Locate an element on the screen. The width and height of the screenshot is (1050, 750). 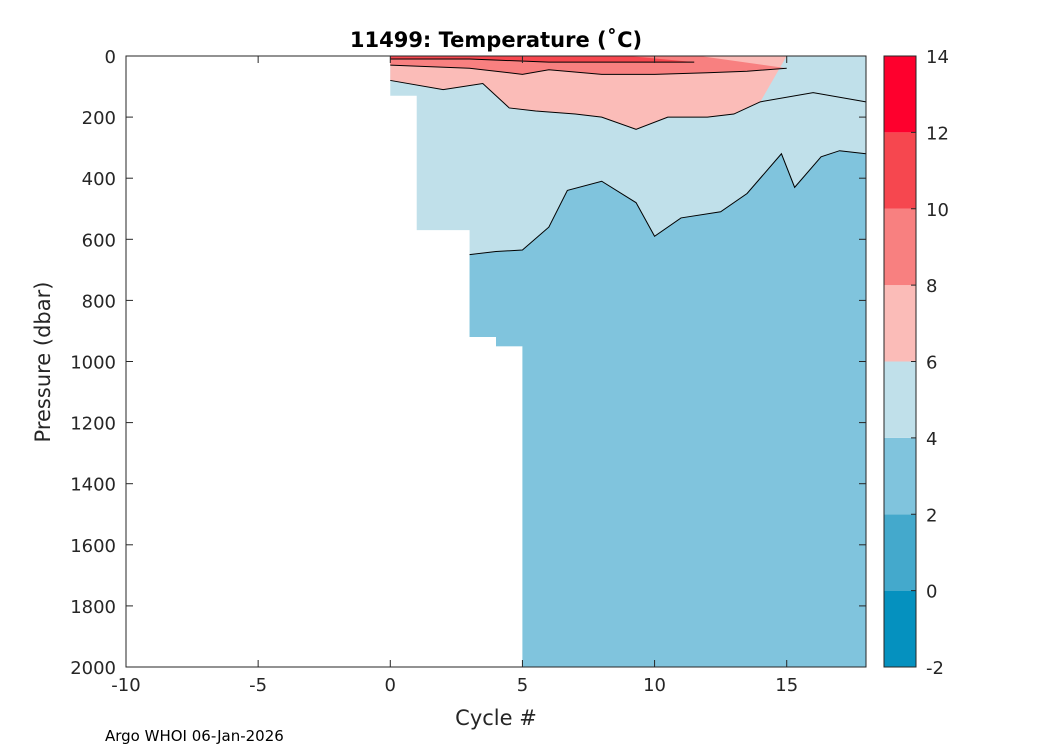
y-tick-label: 1000 is located at coordinates (93, 363).